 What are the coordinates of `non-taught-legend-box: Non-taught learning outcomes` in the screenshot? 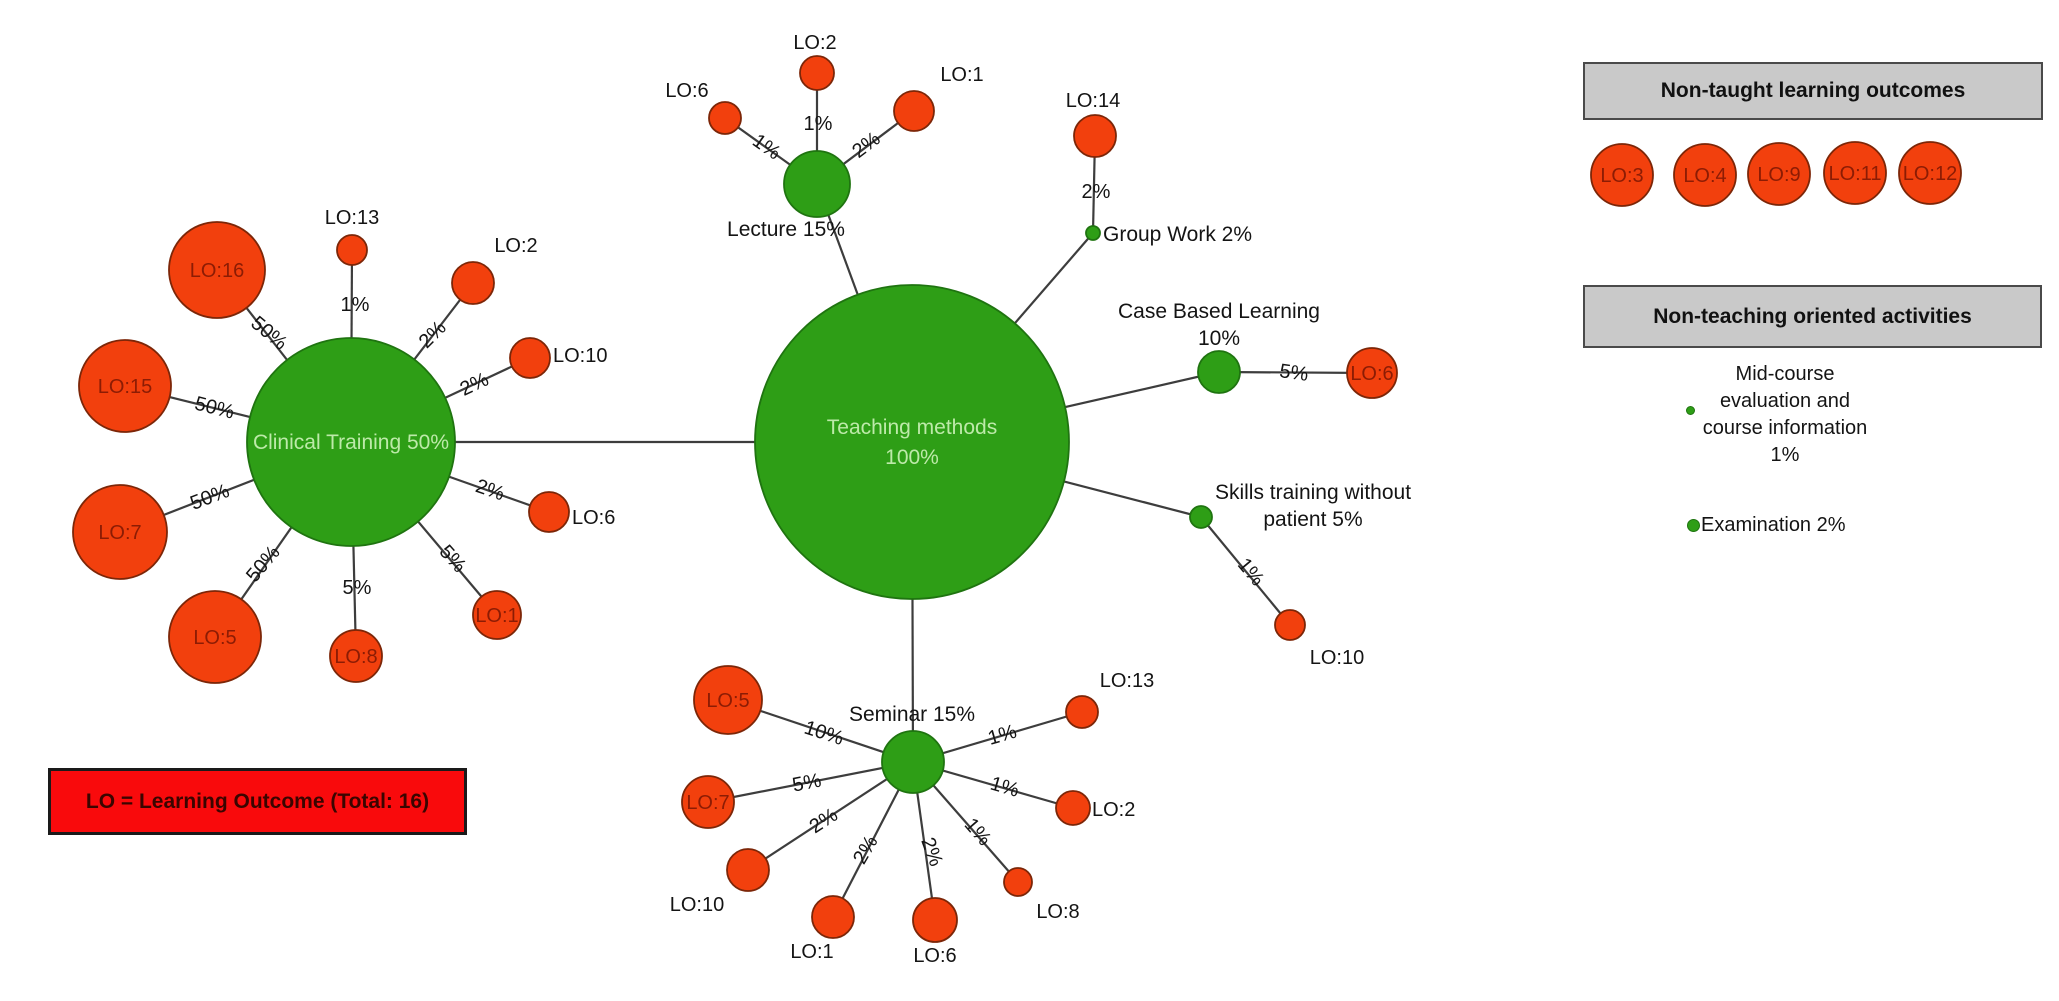 It's located at (1813, 91).